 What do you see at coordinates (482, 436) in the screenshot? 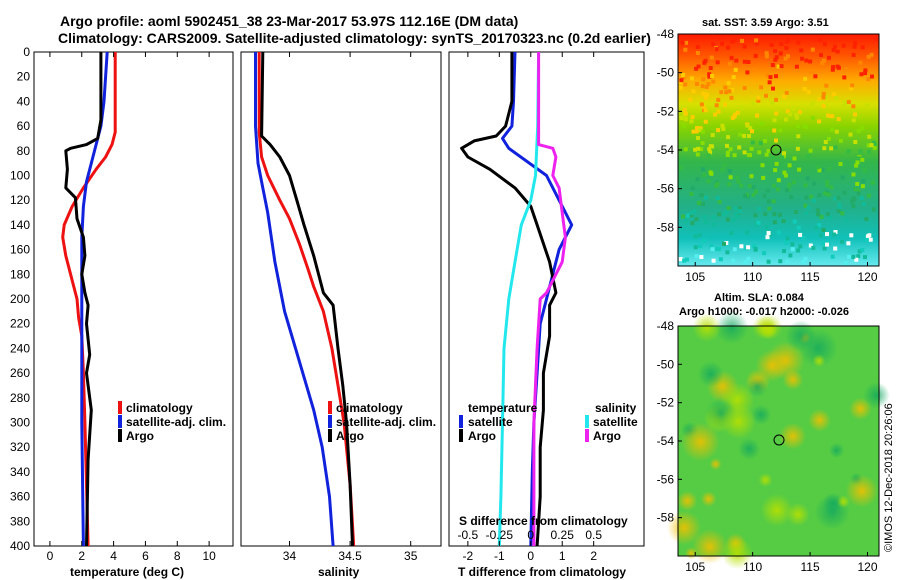
I see `legend-label-temp-argo: Argo` at bounding box center [482, 436].